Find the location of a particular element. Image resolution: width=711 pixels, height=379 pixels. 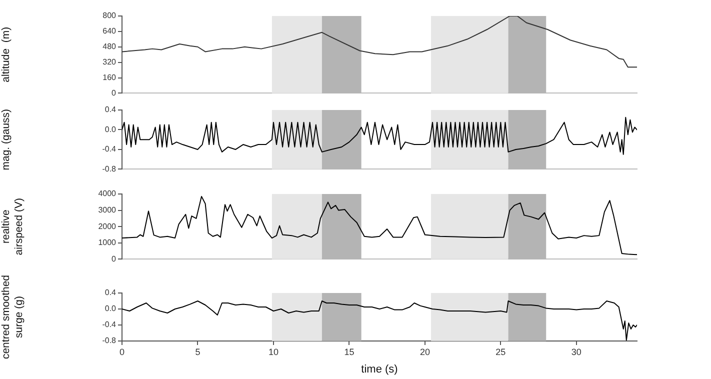

x-tick-label: 30 is located at coordinates (576, 351).